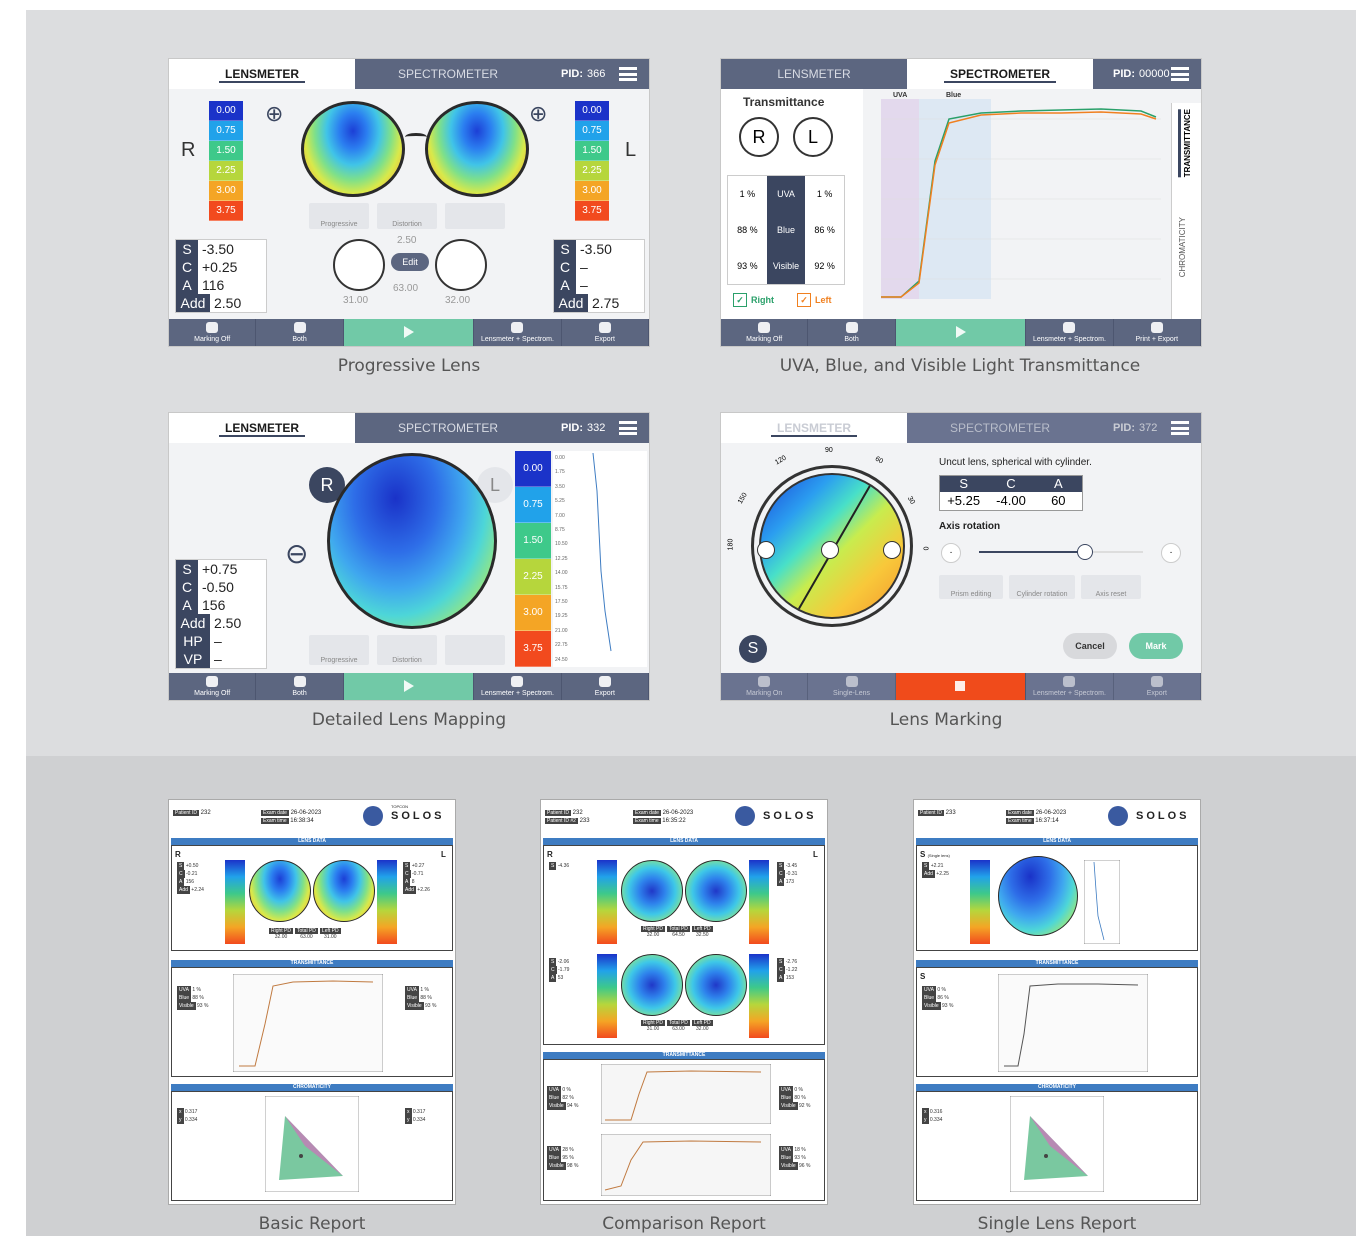  I want to click on chromaticity-header: CHROMATICITY, so click(1057, 1087).